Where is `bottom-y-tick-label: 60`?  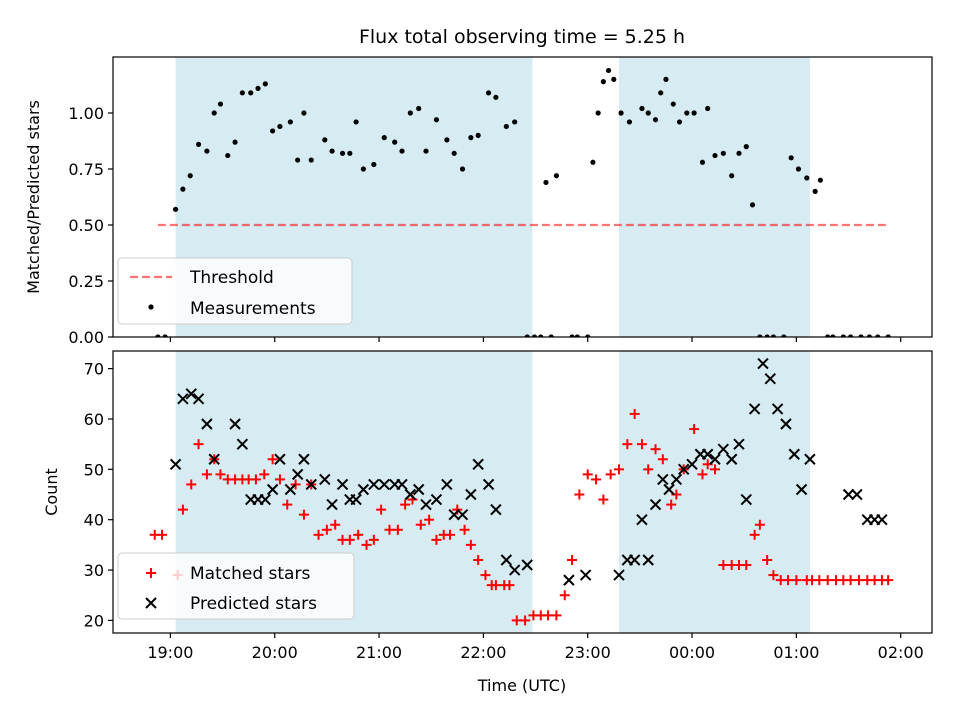 bottom-y-tick-label: 60 is located at coordinates (94, 419).